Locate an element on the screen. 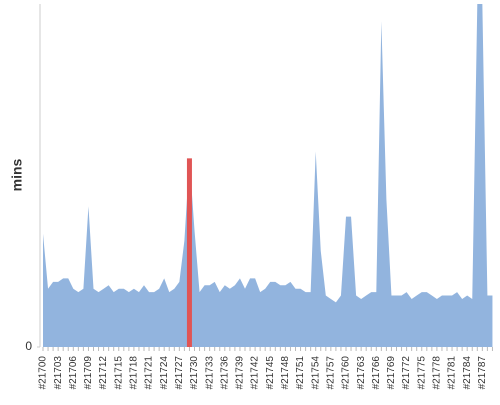  x-tick-label: #21703 is located at coordinates (58, 373).